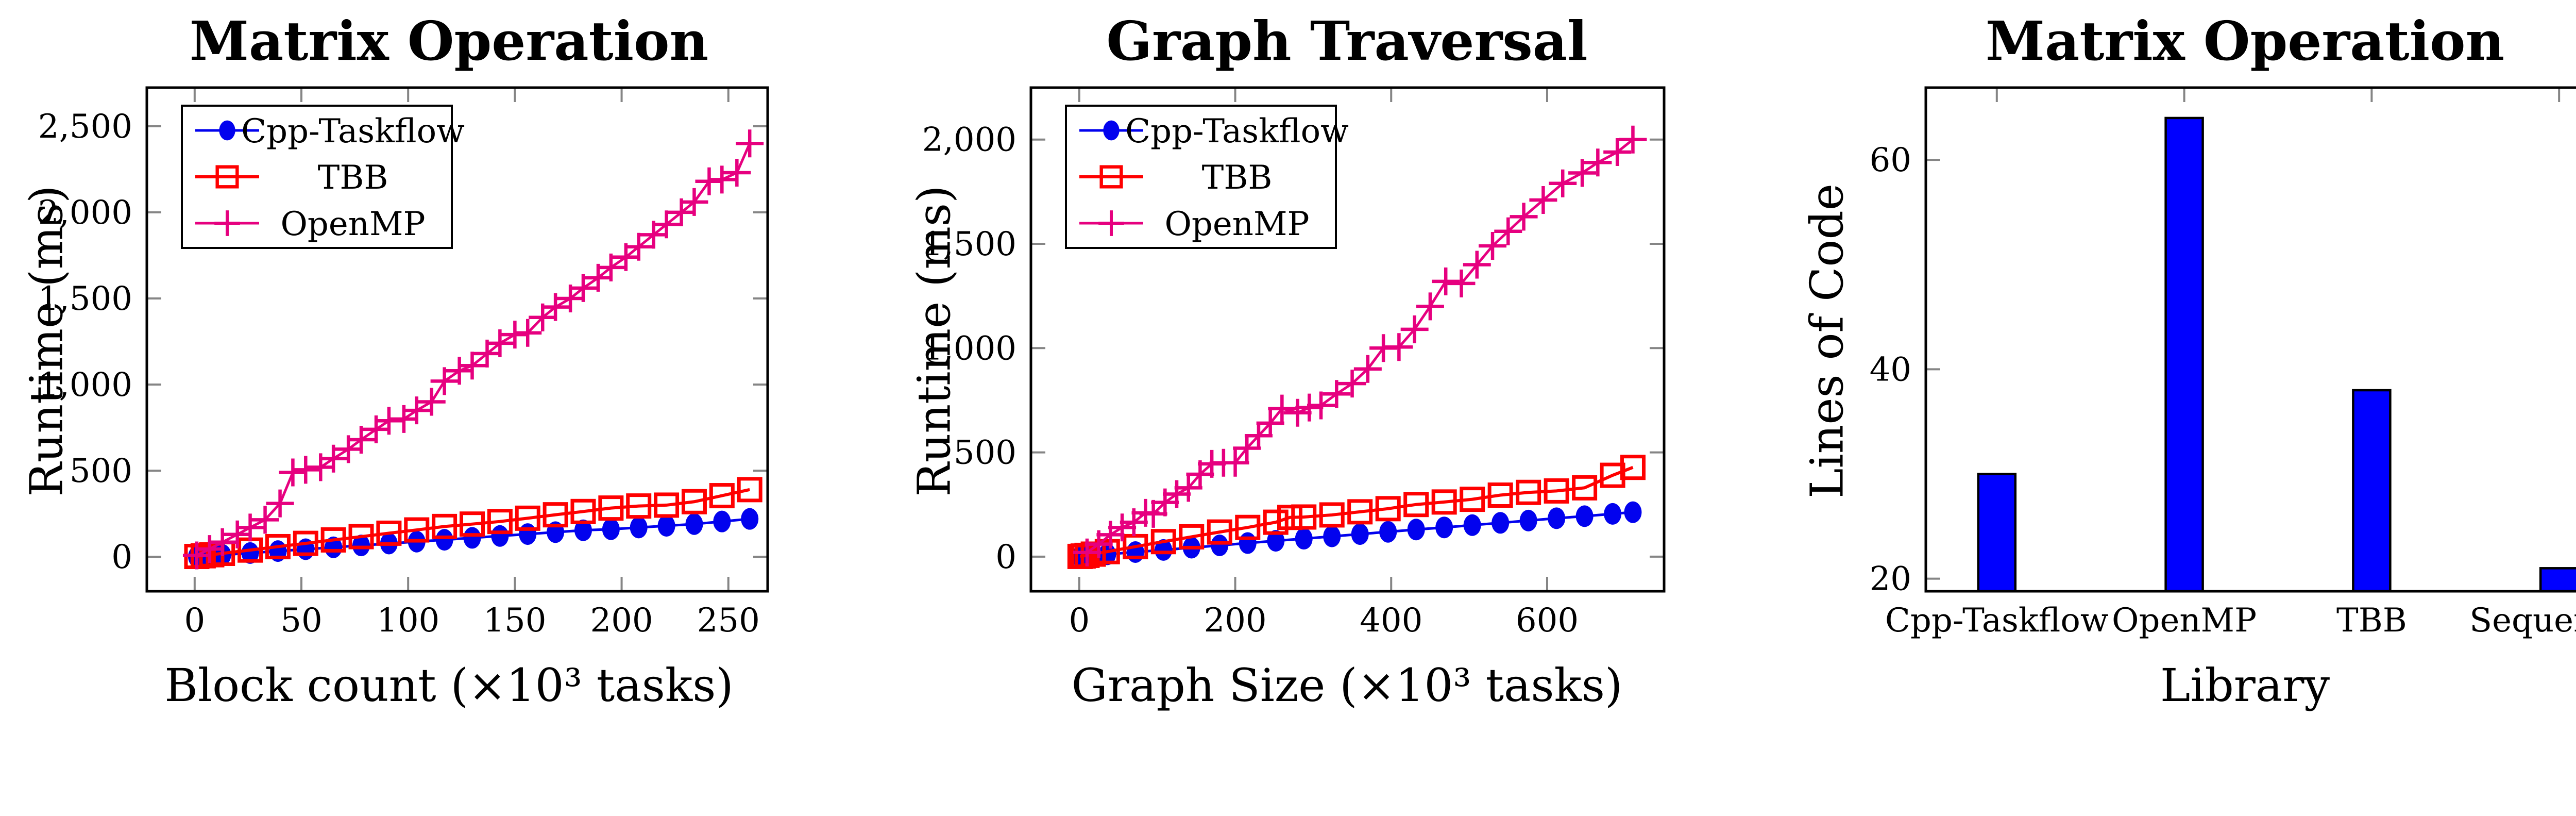 The width and height of the screenshot is (2576, 816). Describe the element at coordinates (1391, 621) in the screenshot. I see `x-tick-label: 400` at that location.